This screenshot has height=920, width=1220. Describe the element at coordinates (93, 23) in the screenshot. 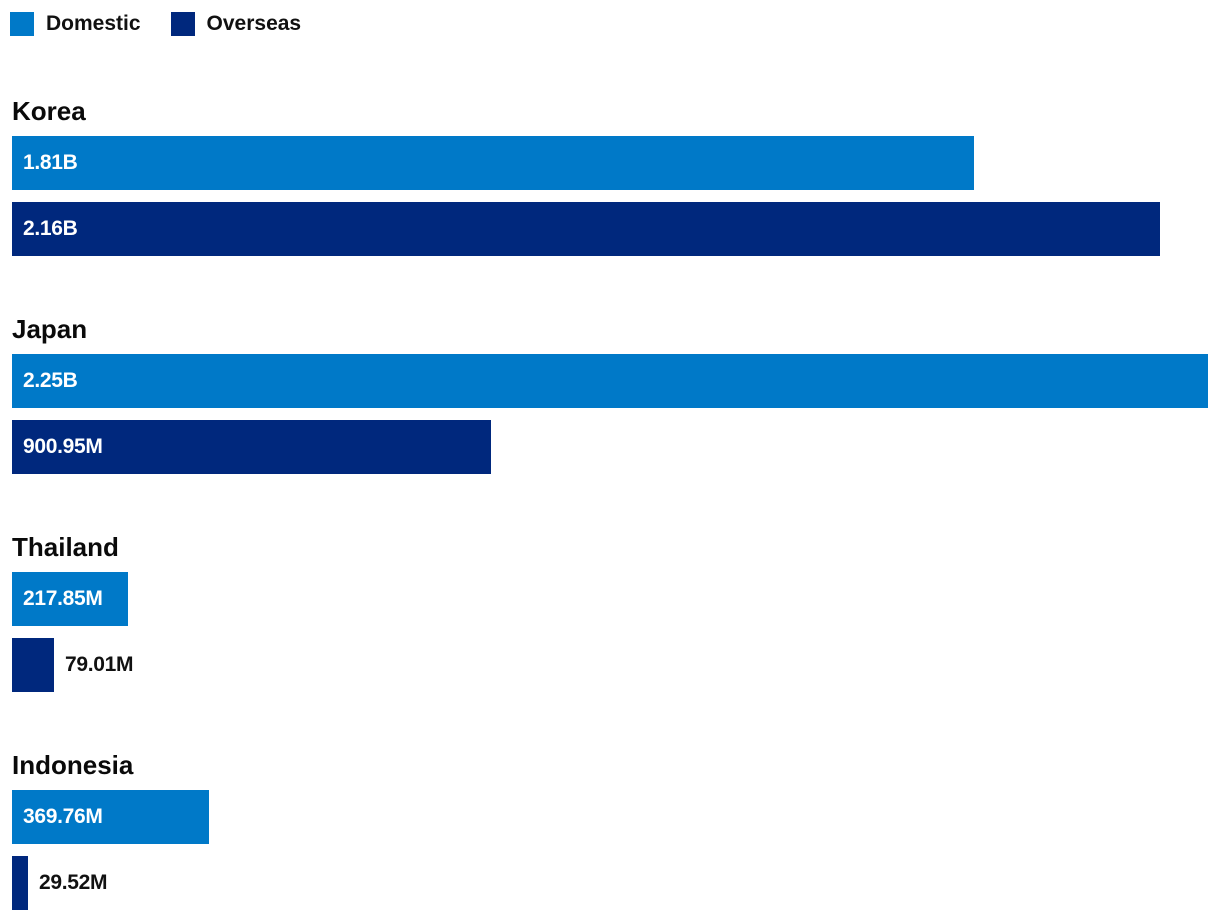

I see `legend-label-domestic: Domestic` at that location.